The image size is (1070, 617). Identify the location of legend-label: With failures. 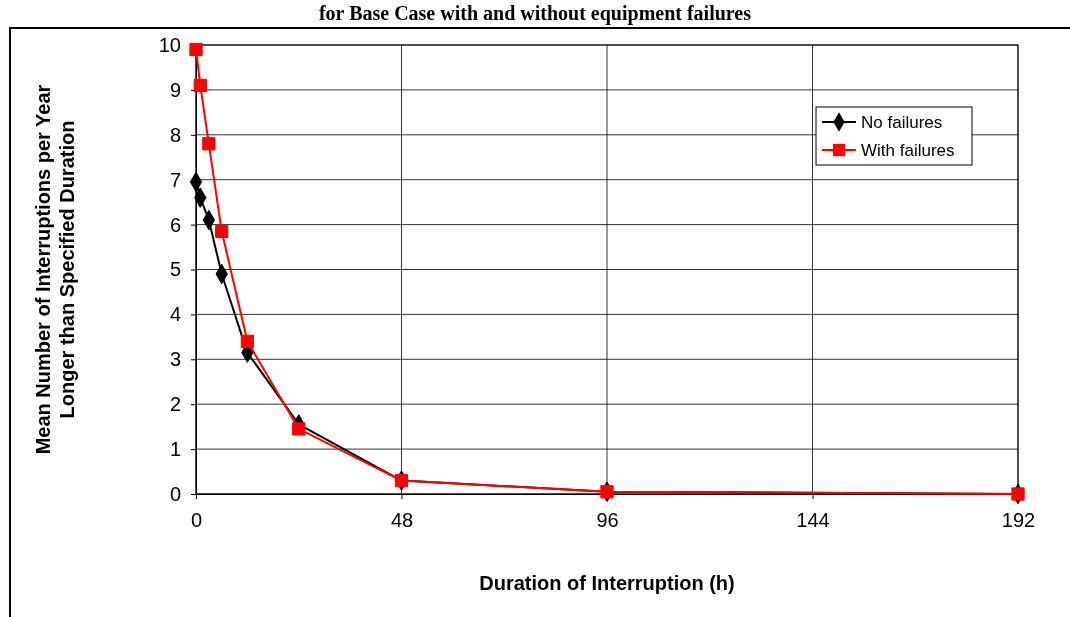
(908, 150).